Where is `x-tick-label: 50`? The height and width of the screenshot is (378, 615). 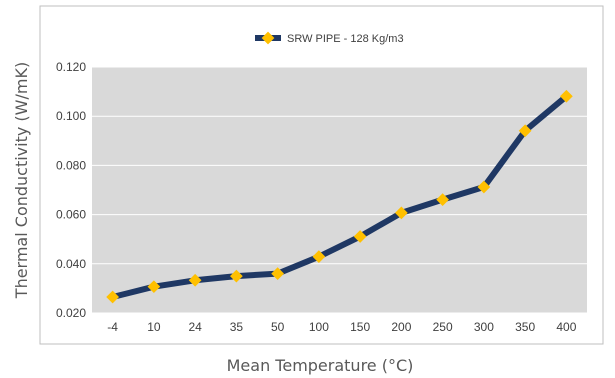
x-tick-label: 50 is located at coordinates (278, 327).